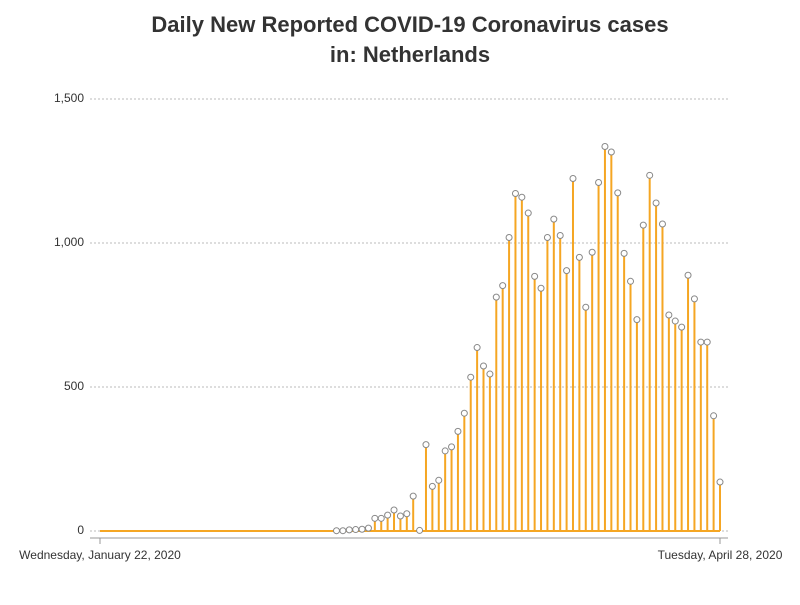 The height and width of the screenshot is (605, 800). What do you see at coordinates (720, 555) in the screenshot?
I see `x-tick-label: Tuesday, April 28, 2020` at bounding box center [720, 555].